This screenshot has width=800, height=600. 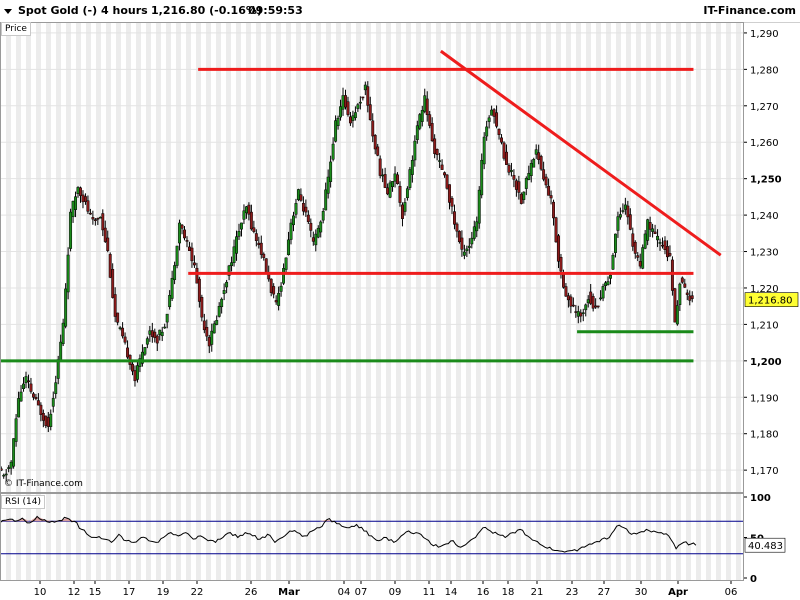 What do you see at coordinates (206, 10) in the screenshot?
I see `last-change: 1,216.80 (-0.16%)` at bounding box center [206, 10].